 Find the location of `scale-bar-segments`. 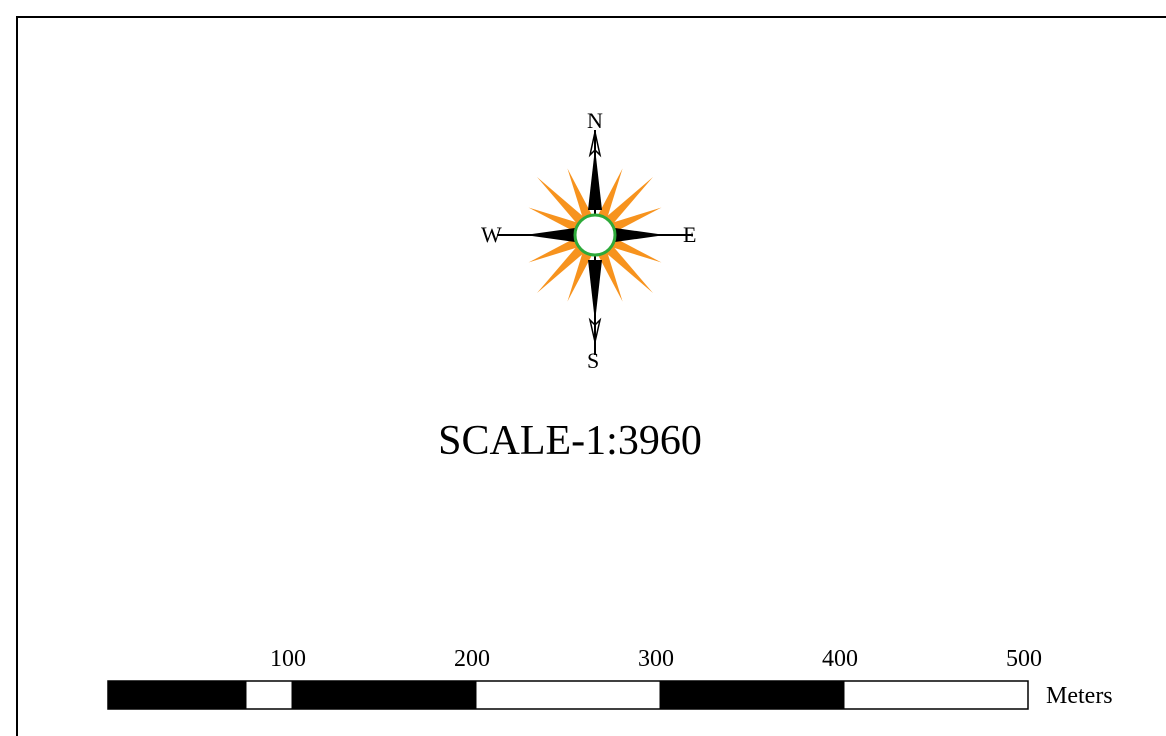

scale-bar-segments is located at coordinates (568, 695).